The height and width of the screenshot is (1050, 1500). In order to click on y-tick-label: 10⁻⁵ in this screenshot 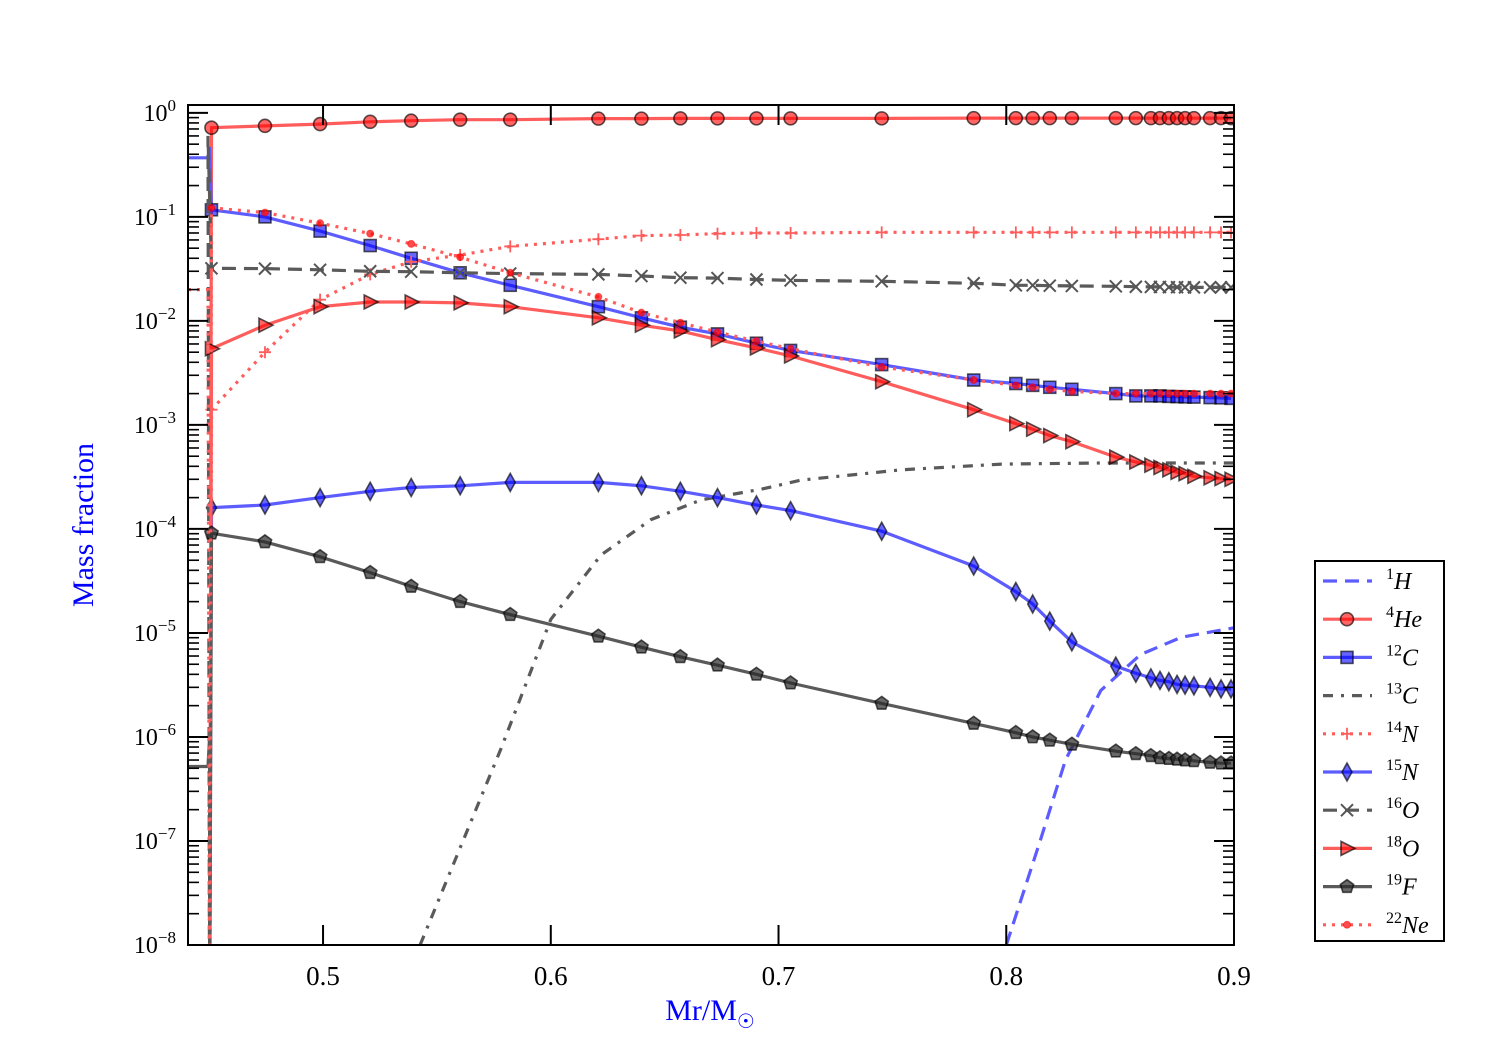, I will do `click(155, 631)`.